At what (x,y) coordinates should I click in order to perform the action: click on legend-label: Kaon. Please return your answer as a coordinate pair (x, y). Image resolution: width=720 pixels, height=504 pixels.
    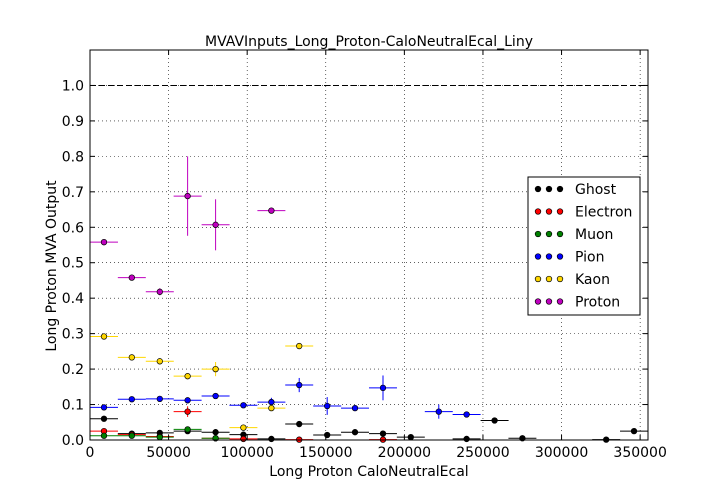
    Looking at the image, I should click on (592, 280).